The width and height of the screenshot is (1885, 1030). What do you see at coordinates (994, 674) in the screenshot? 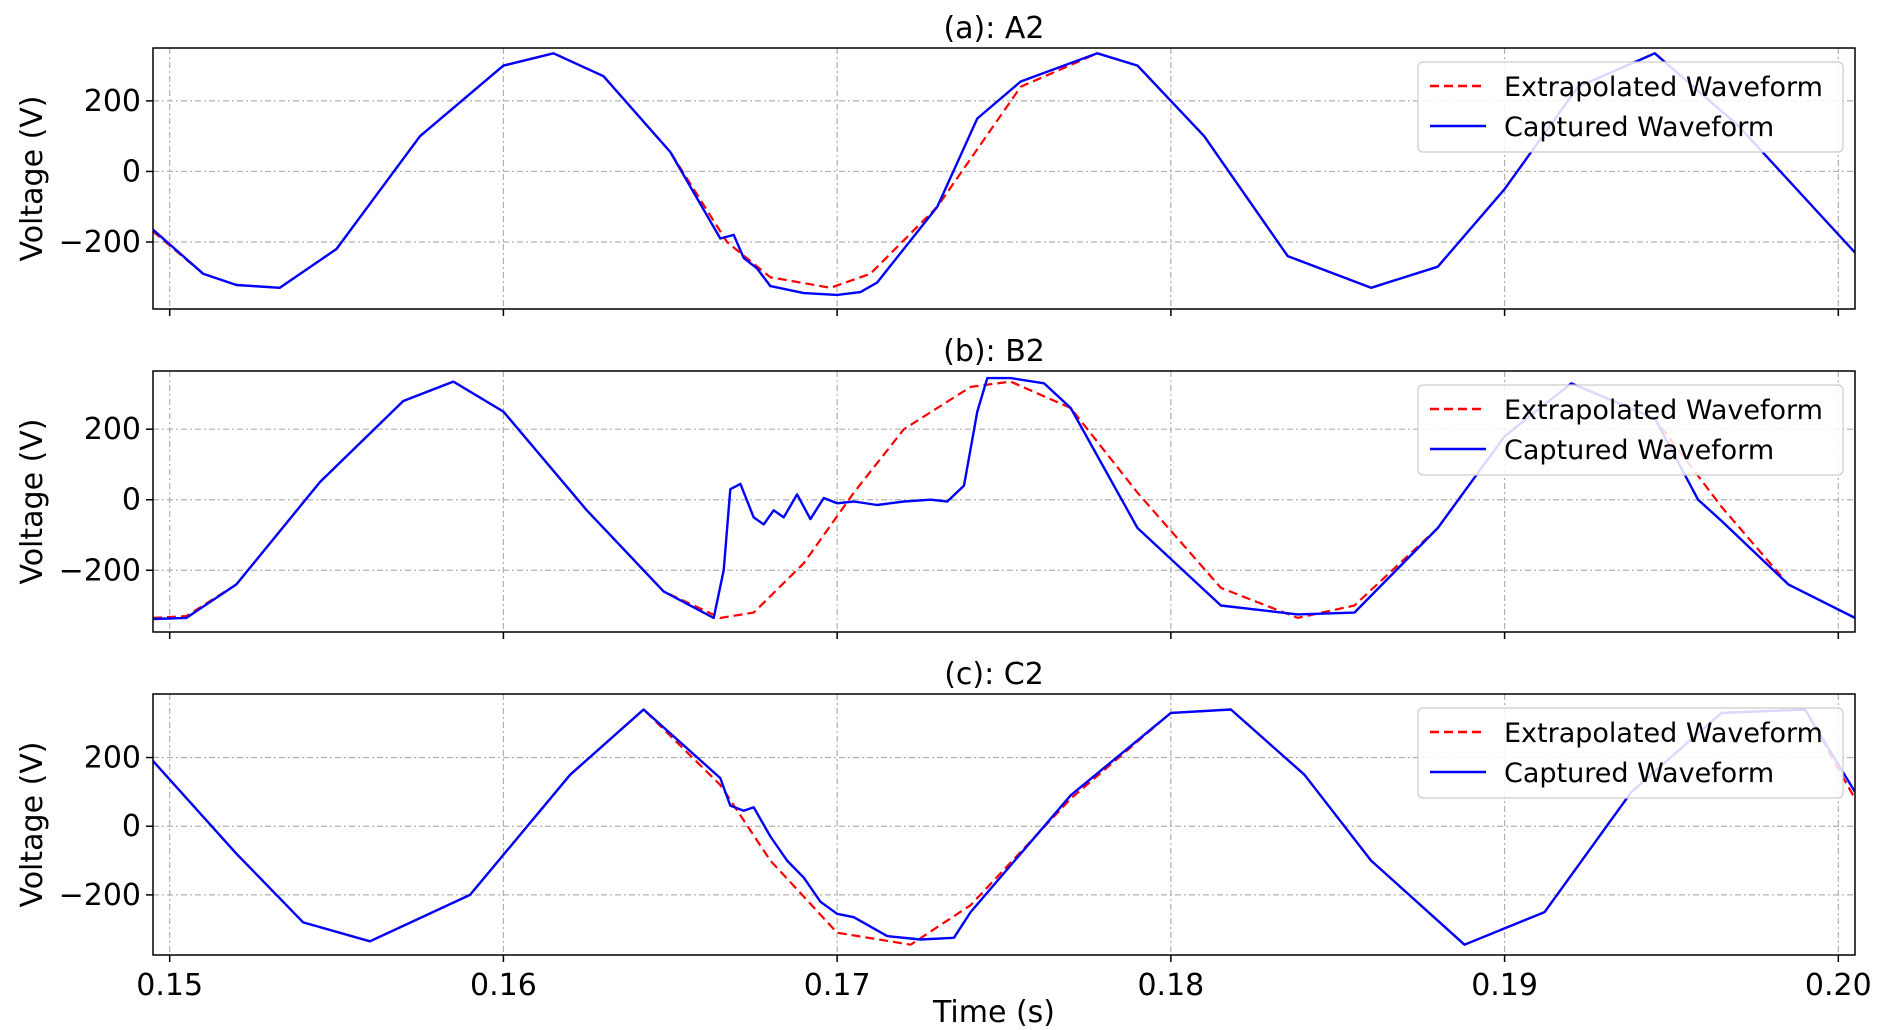
I see `panel-title: (c): C2` at bounding box center [994, 674].